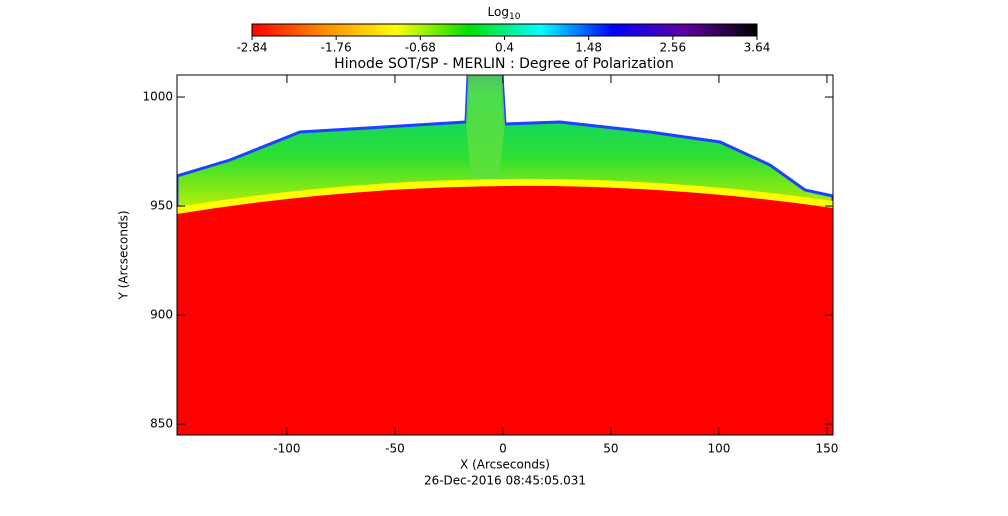 This screenshot has height=516, width=1008. Describe the element at coordinates (420, 48) in the screenshot. I see `colorbar-tick-label: -0.68` at that location.